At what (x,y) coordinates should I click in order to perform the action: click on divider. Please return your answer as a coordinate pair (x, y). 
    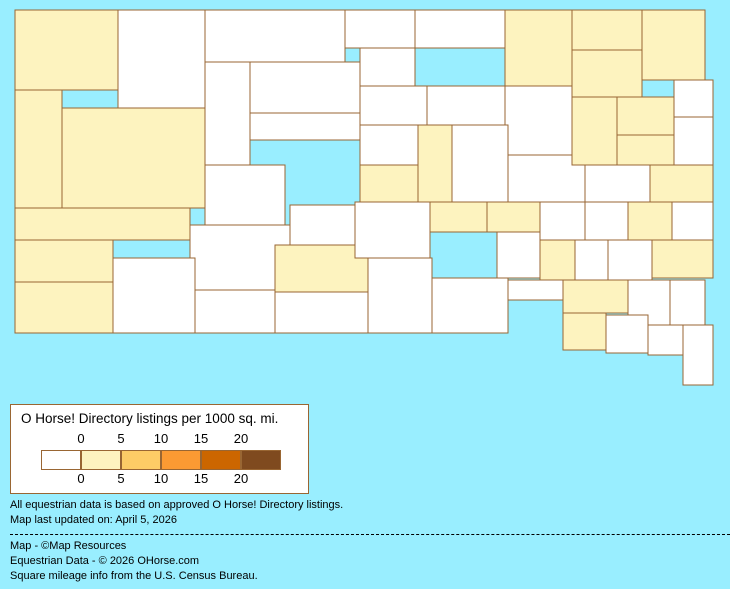
    Looking at the image, I should click on (370, 534).